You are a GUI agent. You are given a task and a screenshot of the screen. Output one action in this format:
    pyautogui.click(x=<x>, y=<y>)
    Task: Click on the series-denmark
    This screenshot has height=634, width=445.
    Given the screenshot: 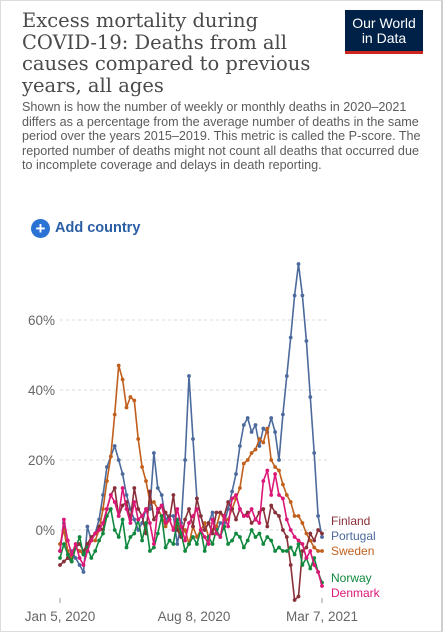 What is the action you would take?
    pyautogui.click(x=191, y=528)
    